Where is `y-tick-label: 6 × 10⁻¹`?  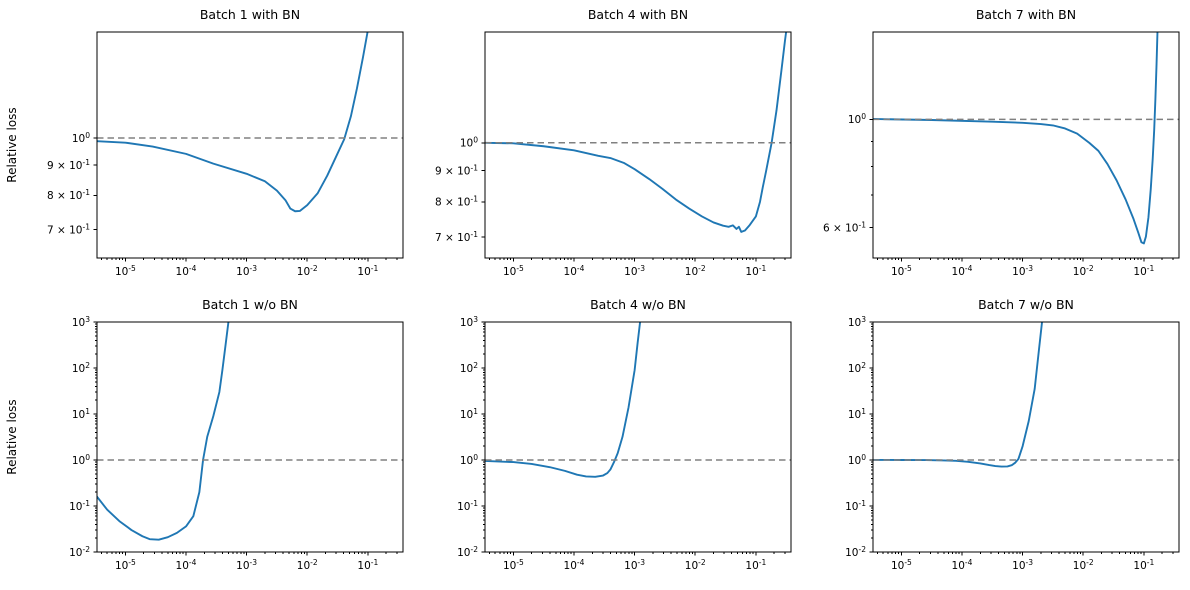
y-tick-label: 6 × 10⁻¹ is located at coordinates (844, 227).